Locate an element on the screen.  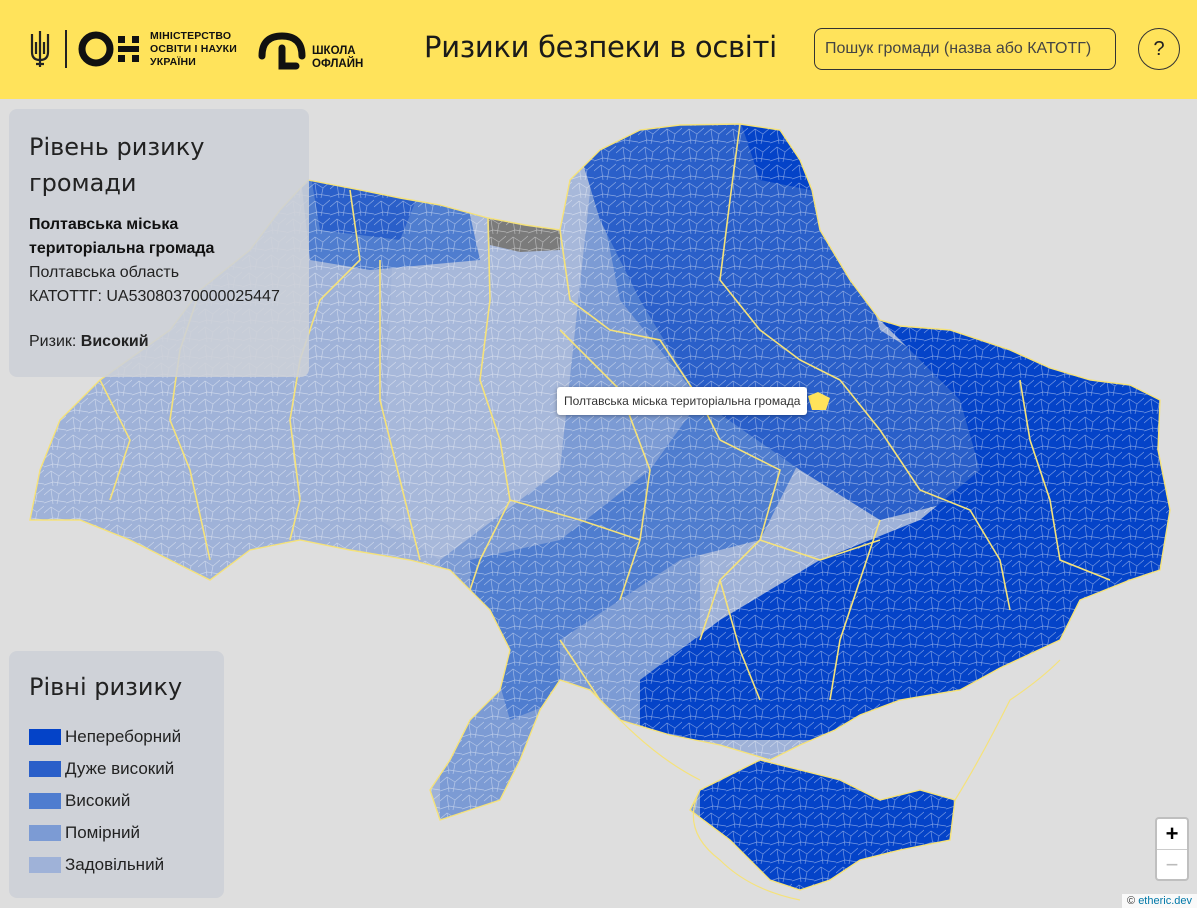
risk-label: Ризик: is located at coordinates (53, 341).